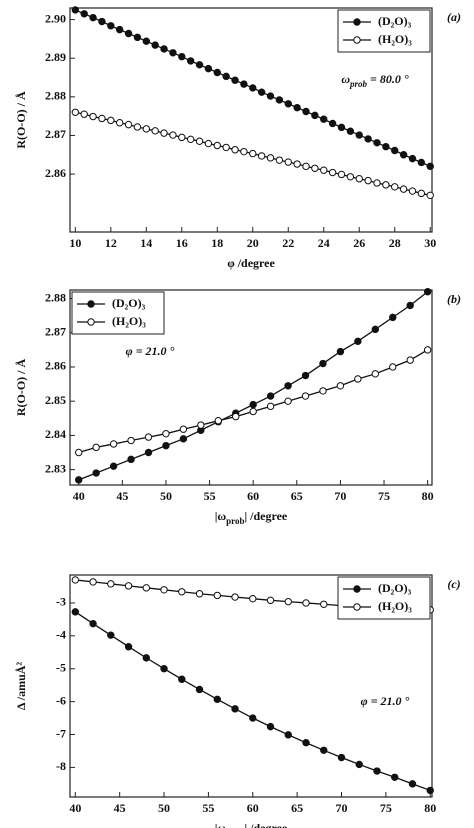 This screenshot has width=474, height=828. Describe the element at coordinates (61, 766) in the screenshot. I see `y-tick-label: -8` at that location.